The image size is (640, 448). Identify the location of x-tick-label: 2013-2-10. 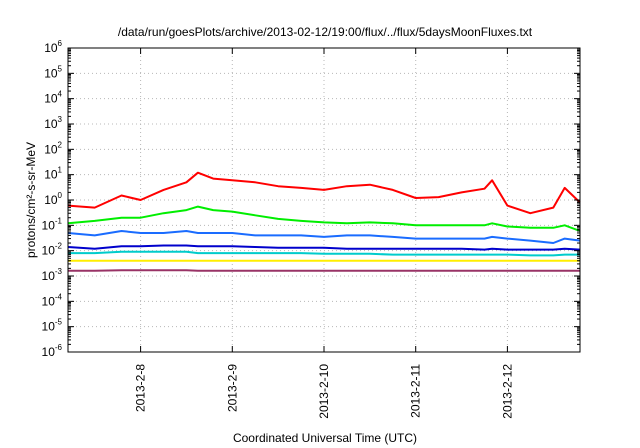
(324, 391).